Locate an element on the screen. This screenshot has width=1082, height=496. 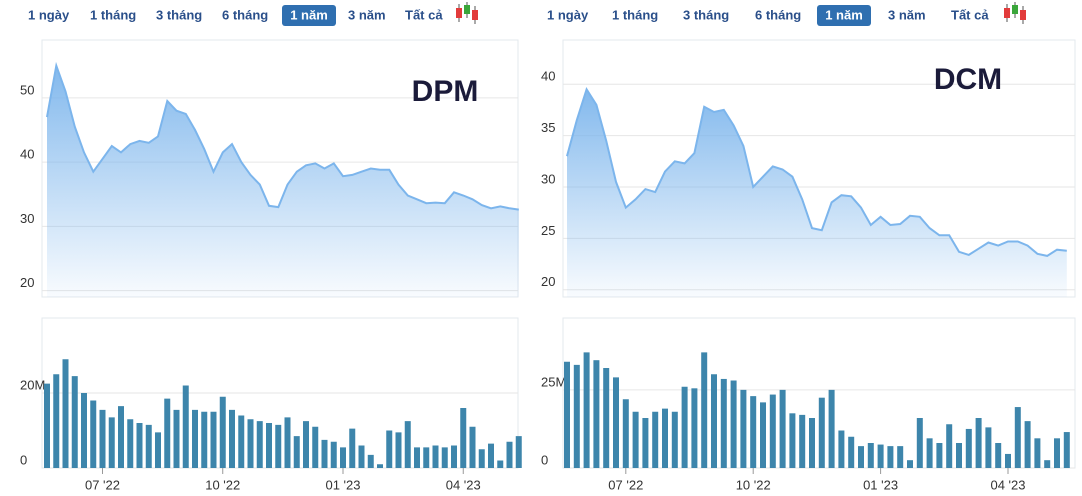
chart-title: DPM is located at coordinates (445, 91).